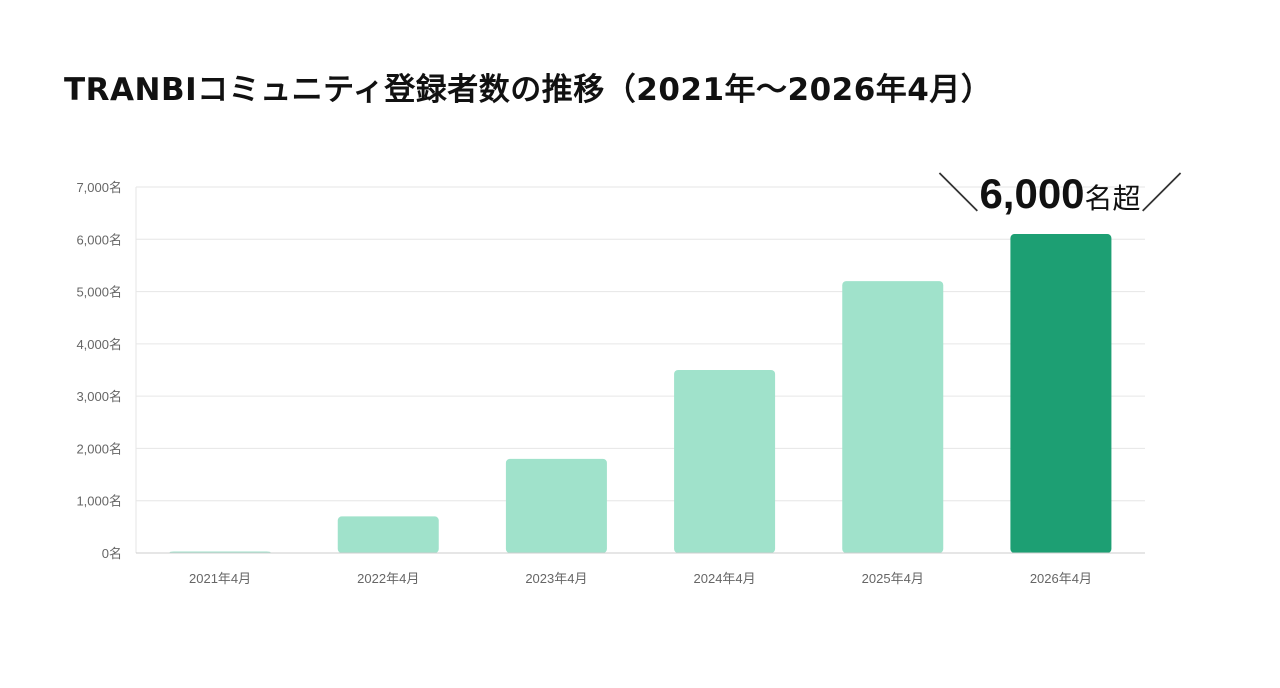 This screenshot has width=1280, height=688. What do you see at coordinates (99, 239) in the screenshot?
I see `y-tick-label: 6,000名` at bounding box center [99, 239].